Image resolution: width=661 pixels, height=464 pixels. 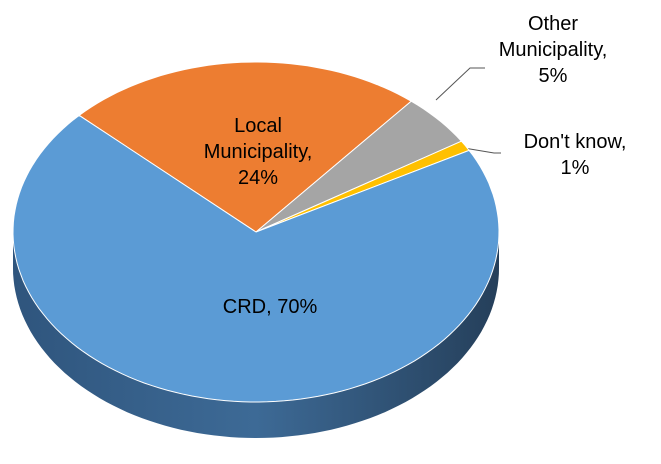 What do you see at coordinates (575, 155) in the screenshot?
I see `data-label: Don't know, 1%` at bounding box center [575, 155].